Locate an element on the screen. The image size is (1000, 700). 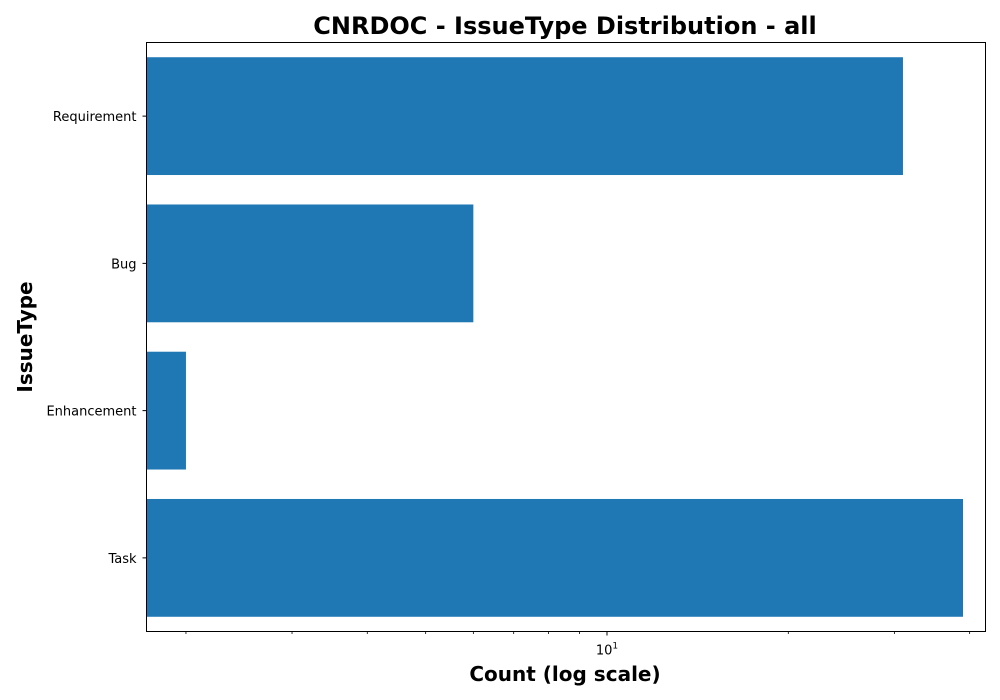
y-tick-label-bug: Bug is located at coordinates (123, 264).